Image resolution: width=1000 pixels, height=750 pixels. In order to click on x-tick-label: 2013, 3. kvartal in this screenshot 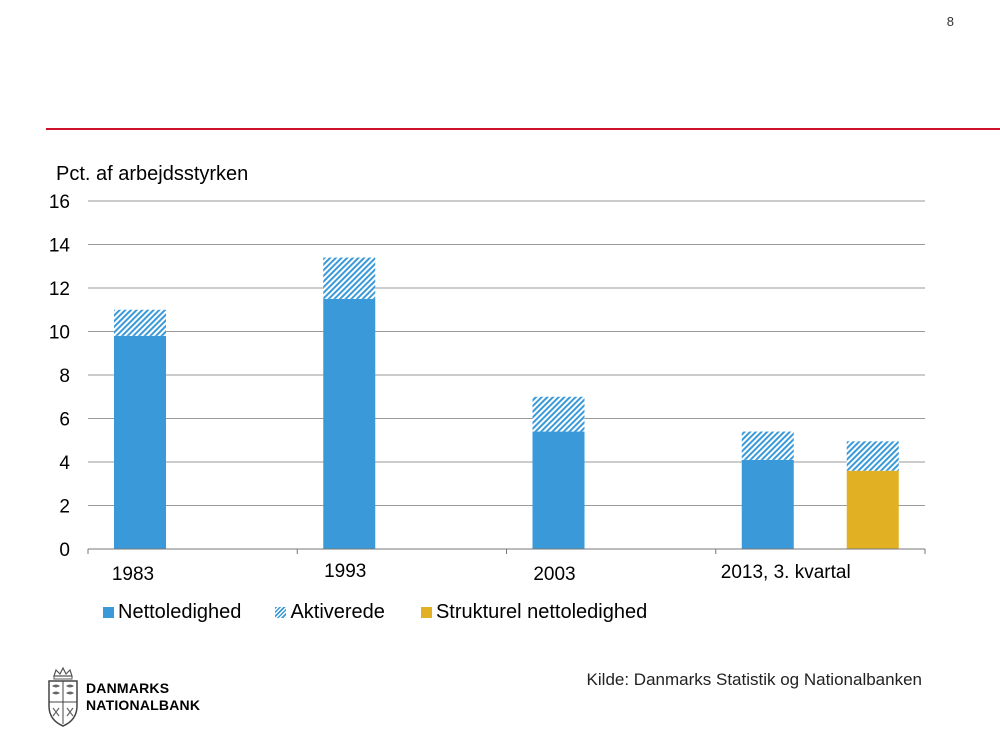, I will do `click(786, 572)`.